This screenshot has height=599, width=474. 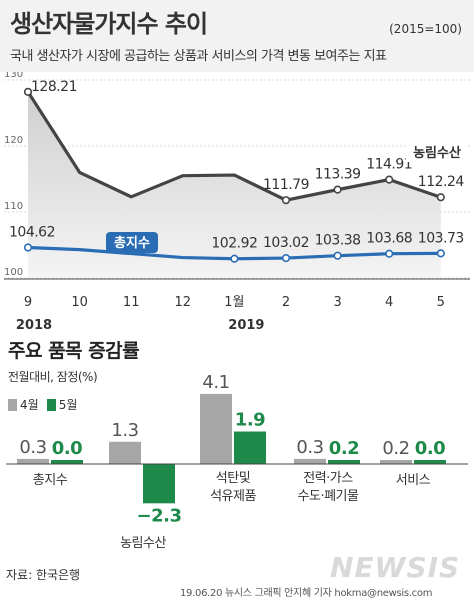 I want to click on x-tick-label: 4, so click(x=389, y=302).